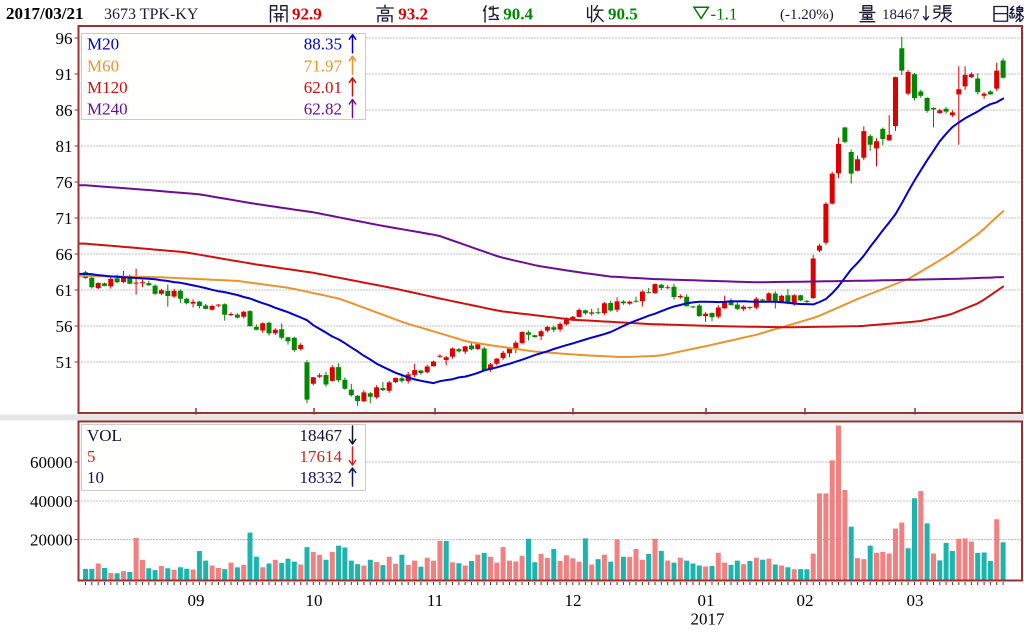 Image resolution: width=1024 pixels, height=635 pixels. Describe the element at coordinates (413, 14) in the screenshot. I see `svg-text: 93.2` at that location.